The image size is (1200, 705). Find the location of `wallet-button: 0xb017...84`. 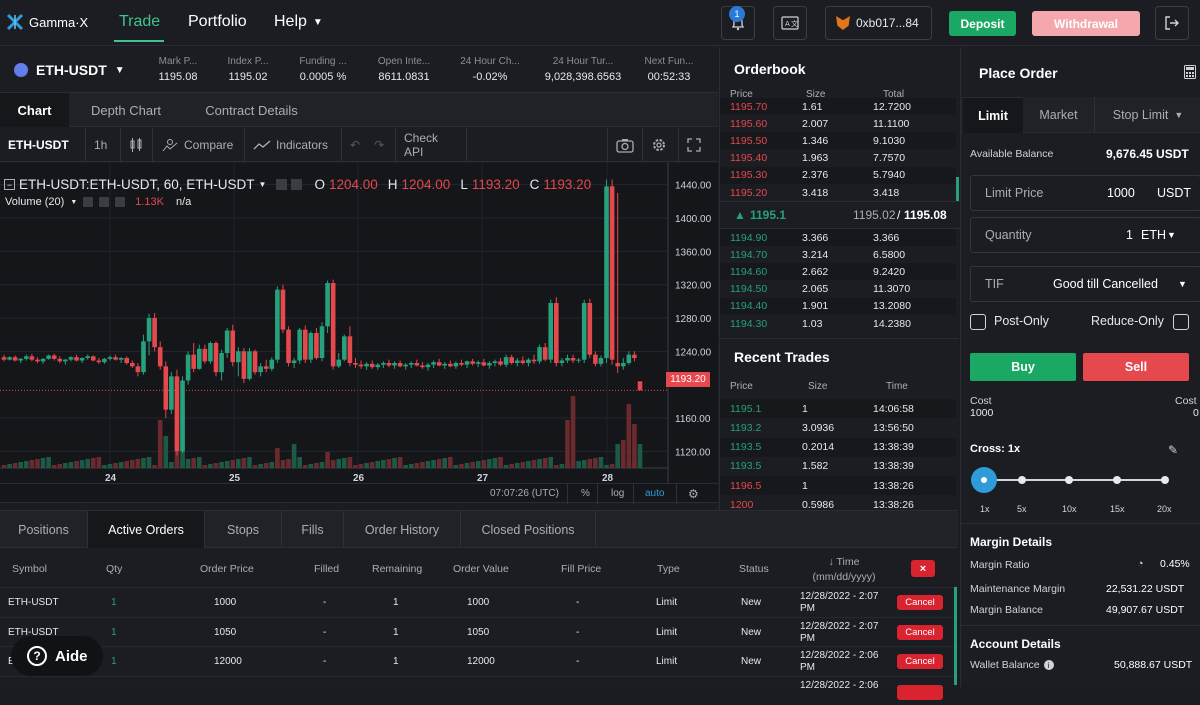

wallet-button: 0xb017...84 is located at coordinates (878, 23).